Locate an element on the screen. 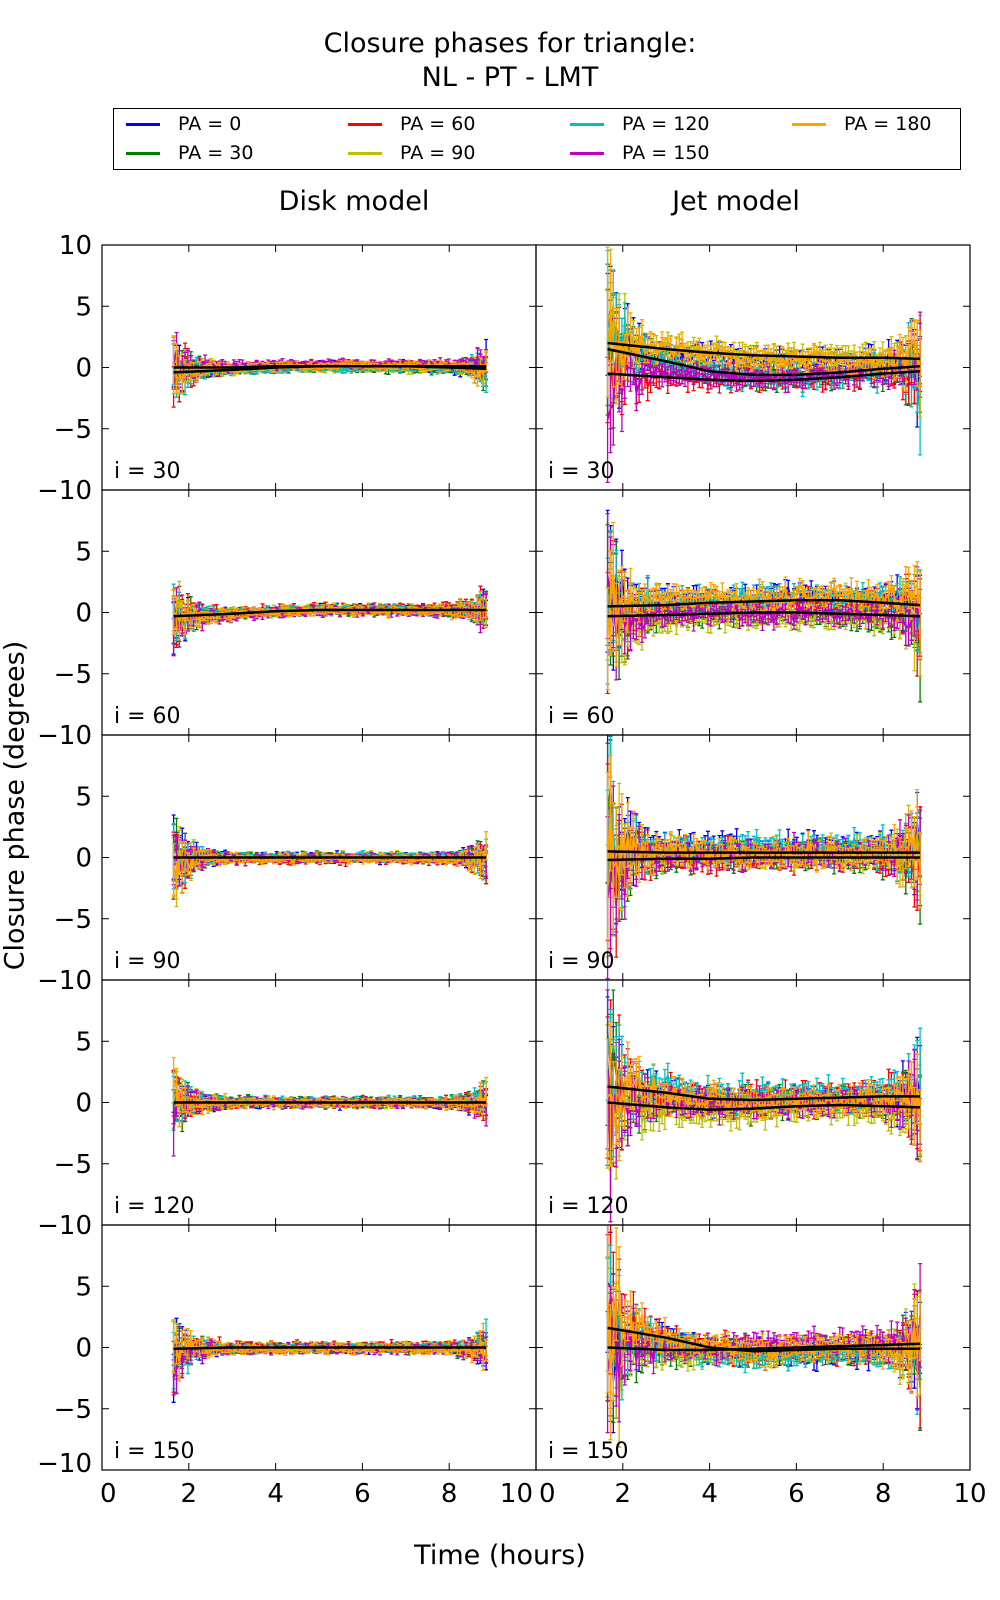 The height and width of the screenshot is (1600, 1000). legend-entry: PA = 30 is located at coordinates (189, 153).